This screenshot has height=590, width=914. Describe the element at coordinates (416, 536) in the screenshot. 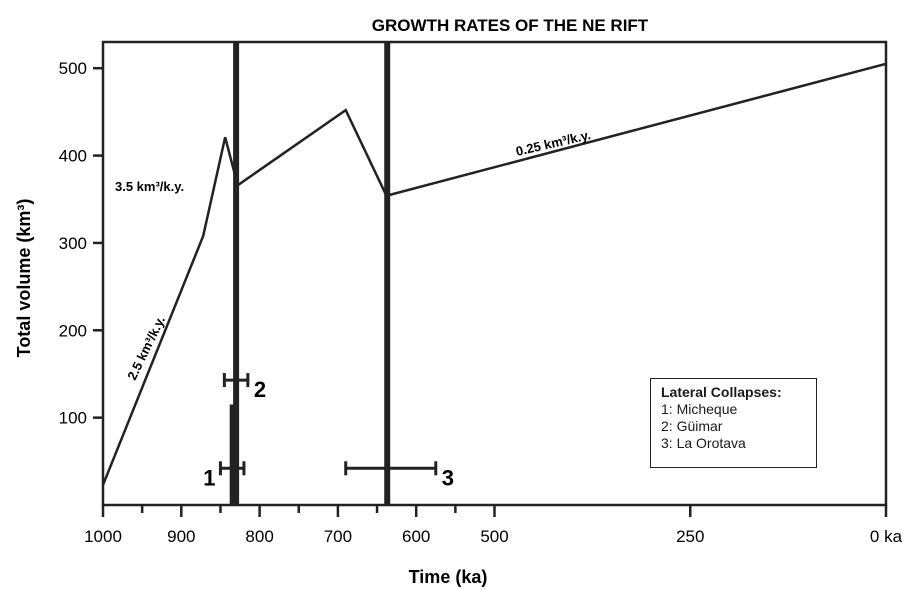

I see `x-tick-label: 600` at that location.